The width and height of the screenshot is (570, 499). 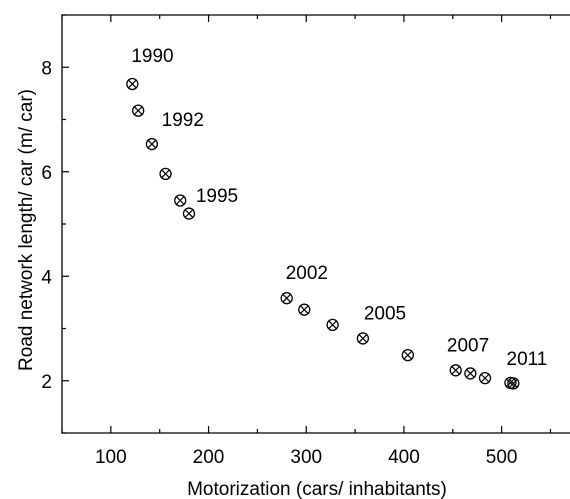 I want to click on y-axis-title: Road network length/ car (m/ car), so click(x=26, y=230).